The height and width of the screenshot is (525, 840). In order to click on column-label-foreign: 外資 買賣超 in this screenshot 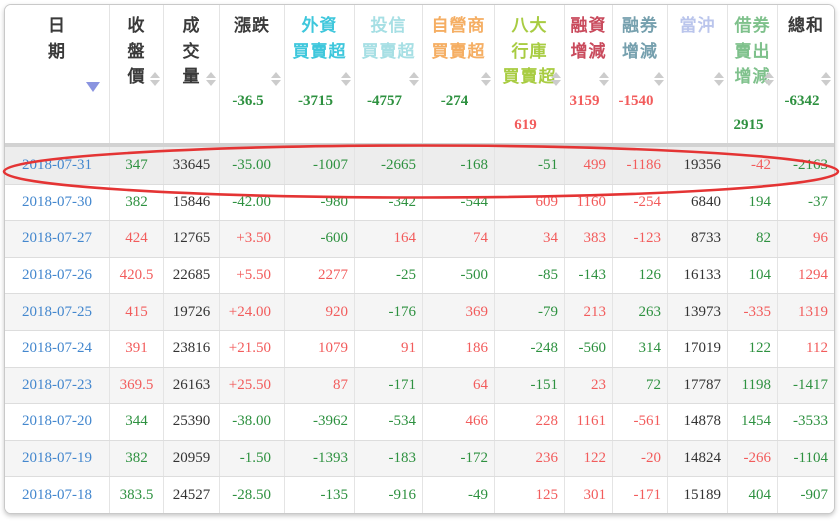, I will do `click(319, 38)`.